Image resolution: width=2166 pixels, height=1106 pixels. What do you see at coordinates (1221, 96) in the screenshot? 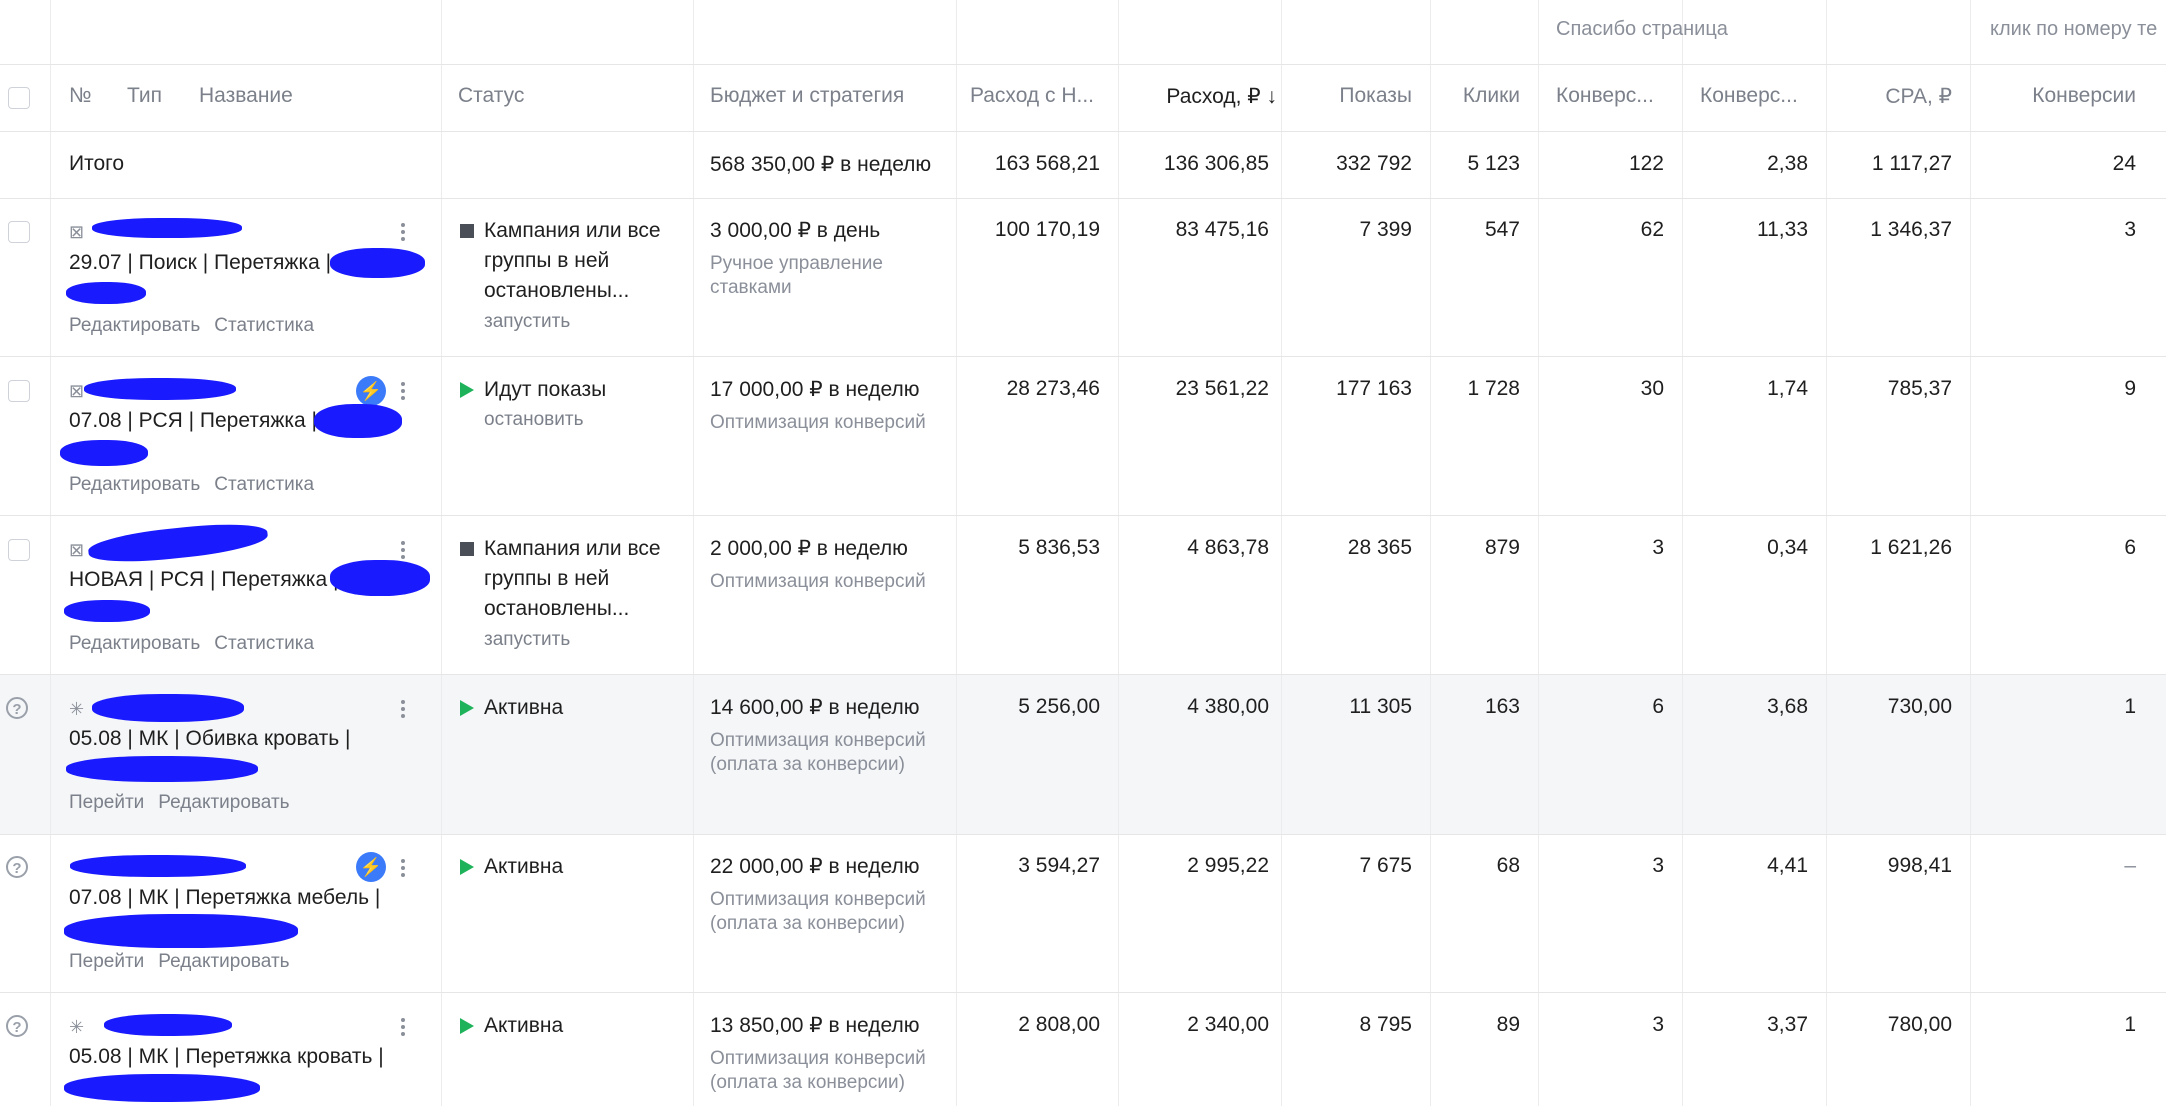
I see `col-header-spend: Расход, ₽ ↓` at bounding box center [1221, 96].